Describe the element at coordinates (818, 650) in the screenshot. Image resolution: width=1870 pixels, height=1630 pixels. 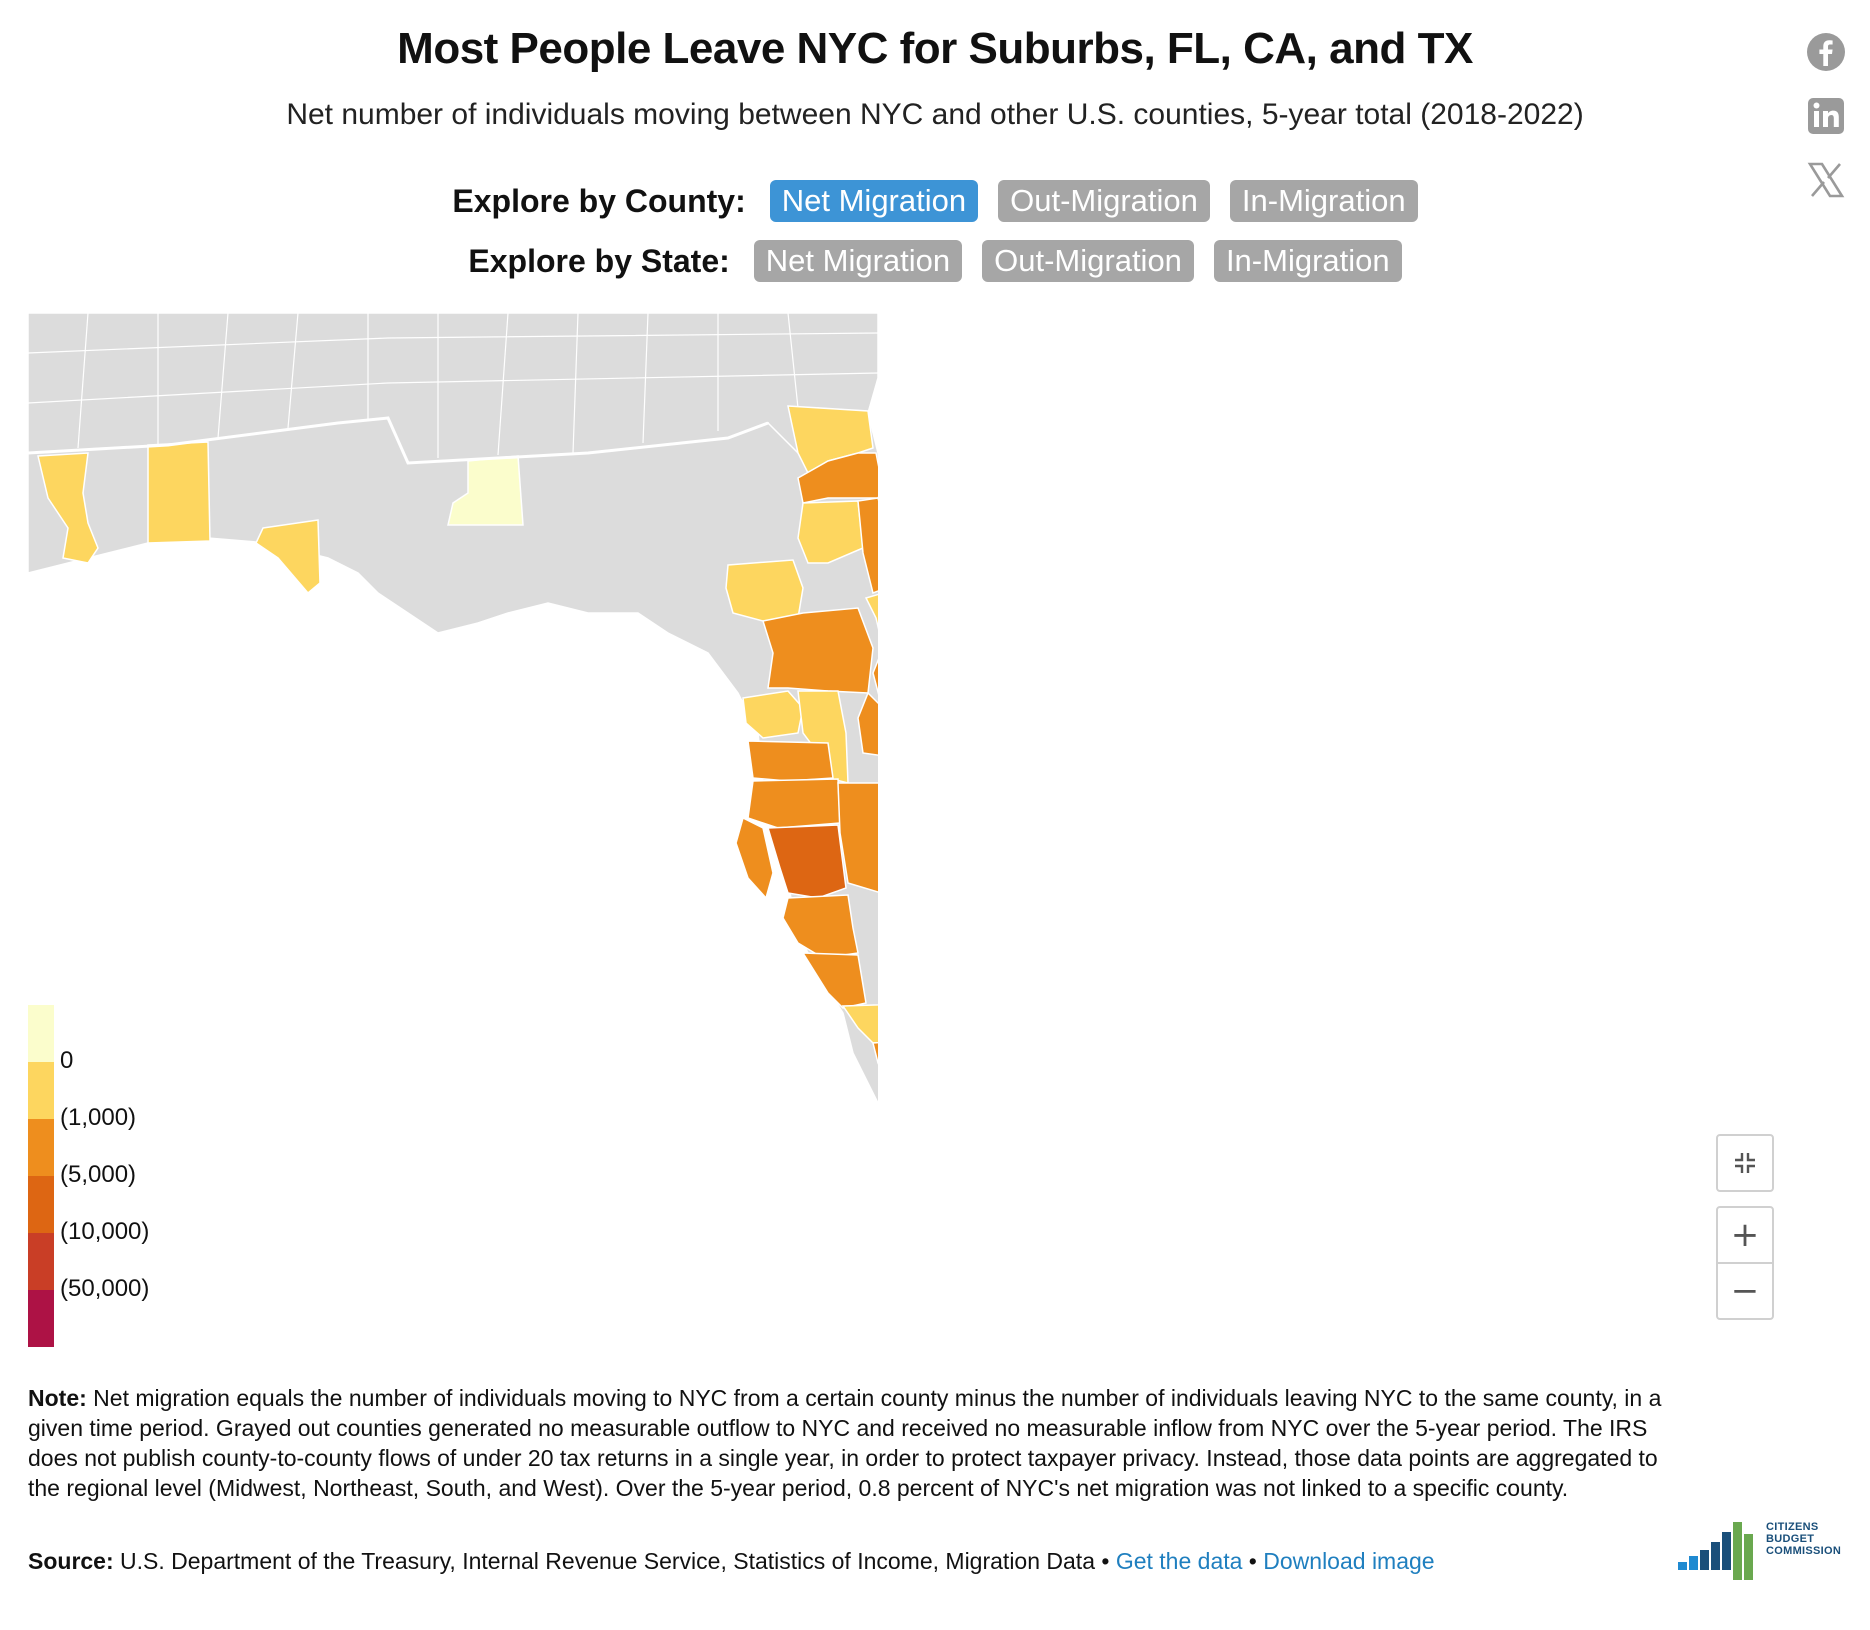
I see `county-marion` at that location.